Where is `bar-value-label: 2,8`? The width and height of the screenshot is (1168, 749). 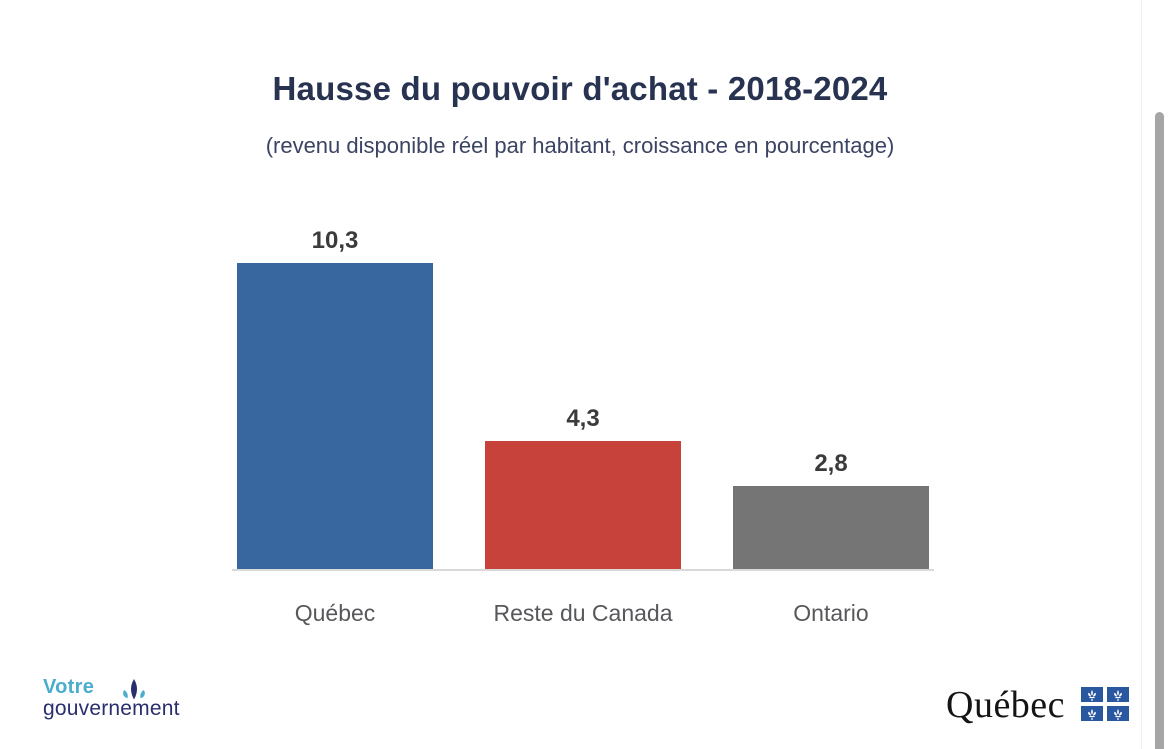
bar-value-label: 2,8 is located at coordinates (831, 463).